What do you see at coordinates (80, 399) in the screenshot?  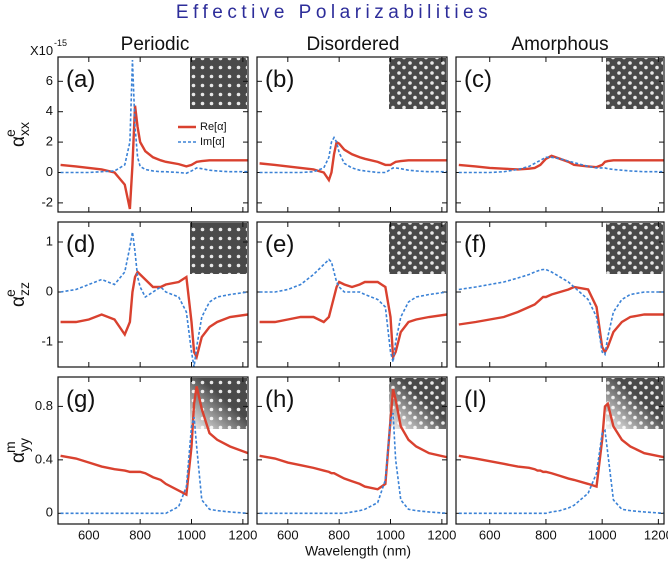 I see `panel-label: (g)` at bounding box center [80, 399].